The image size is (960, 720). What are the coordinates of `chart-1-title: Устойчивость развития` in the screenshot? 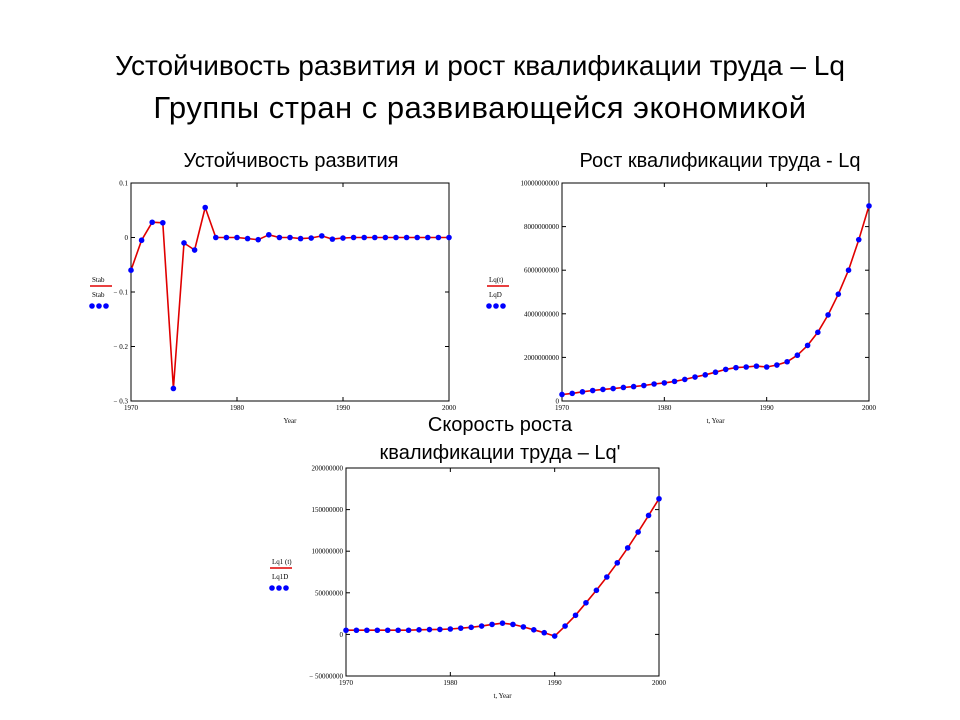 It's located at (291, 161).